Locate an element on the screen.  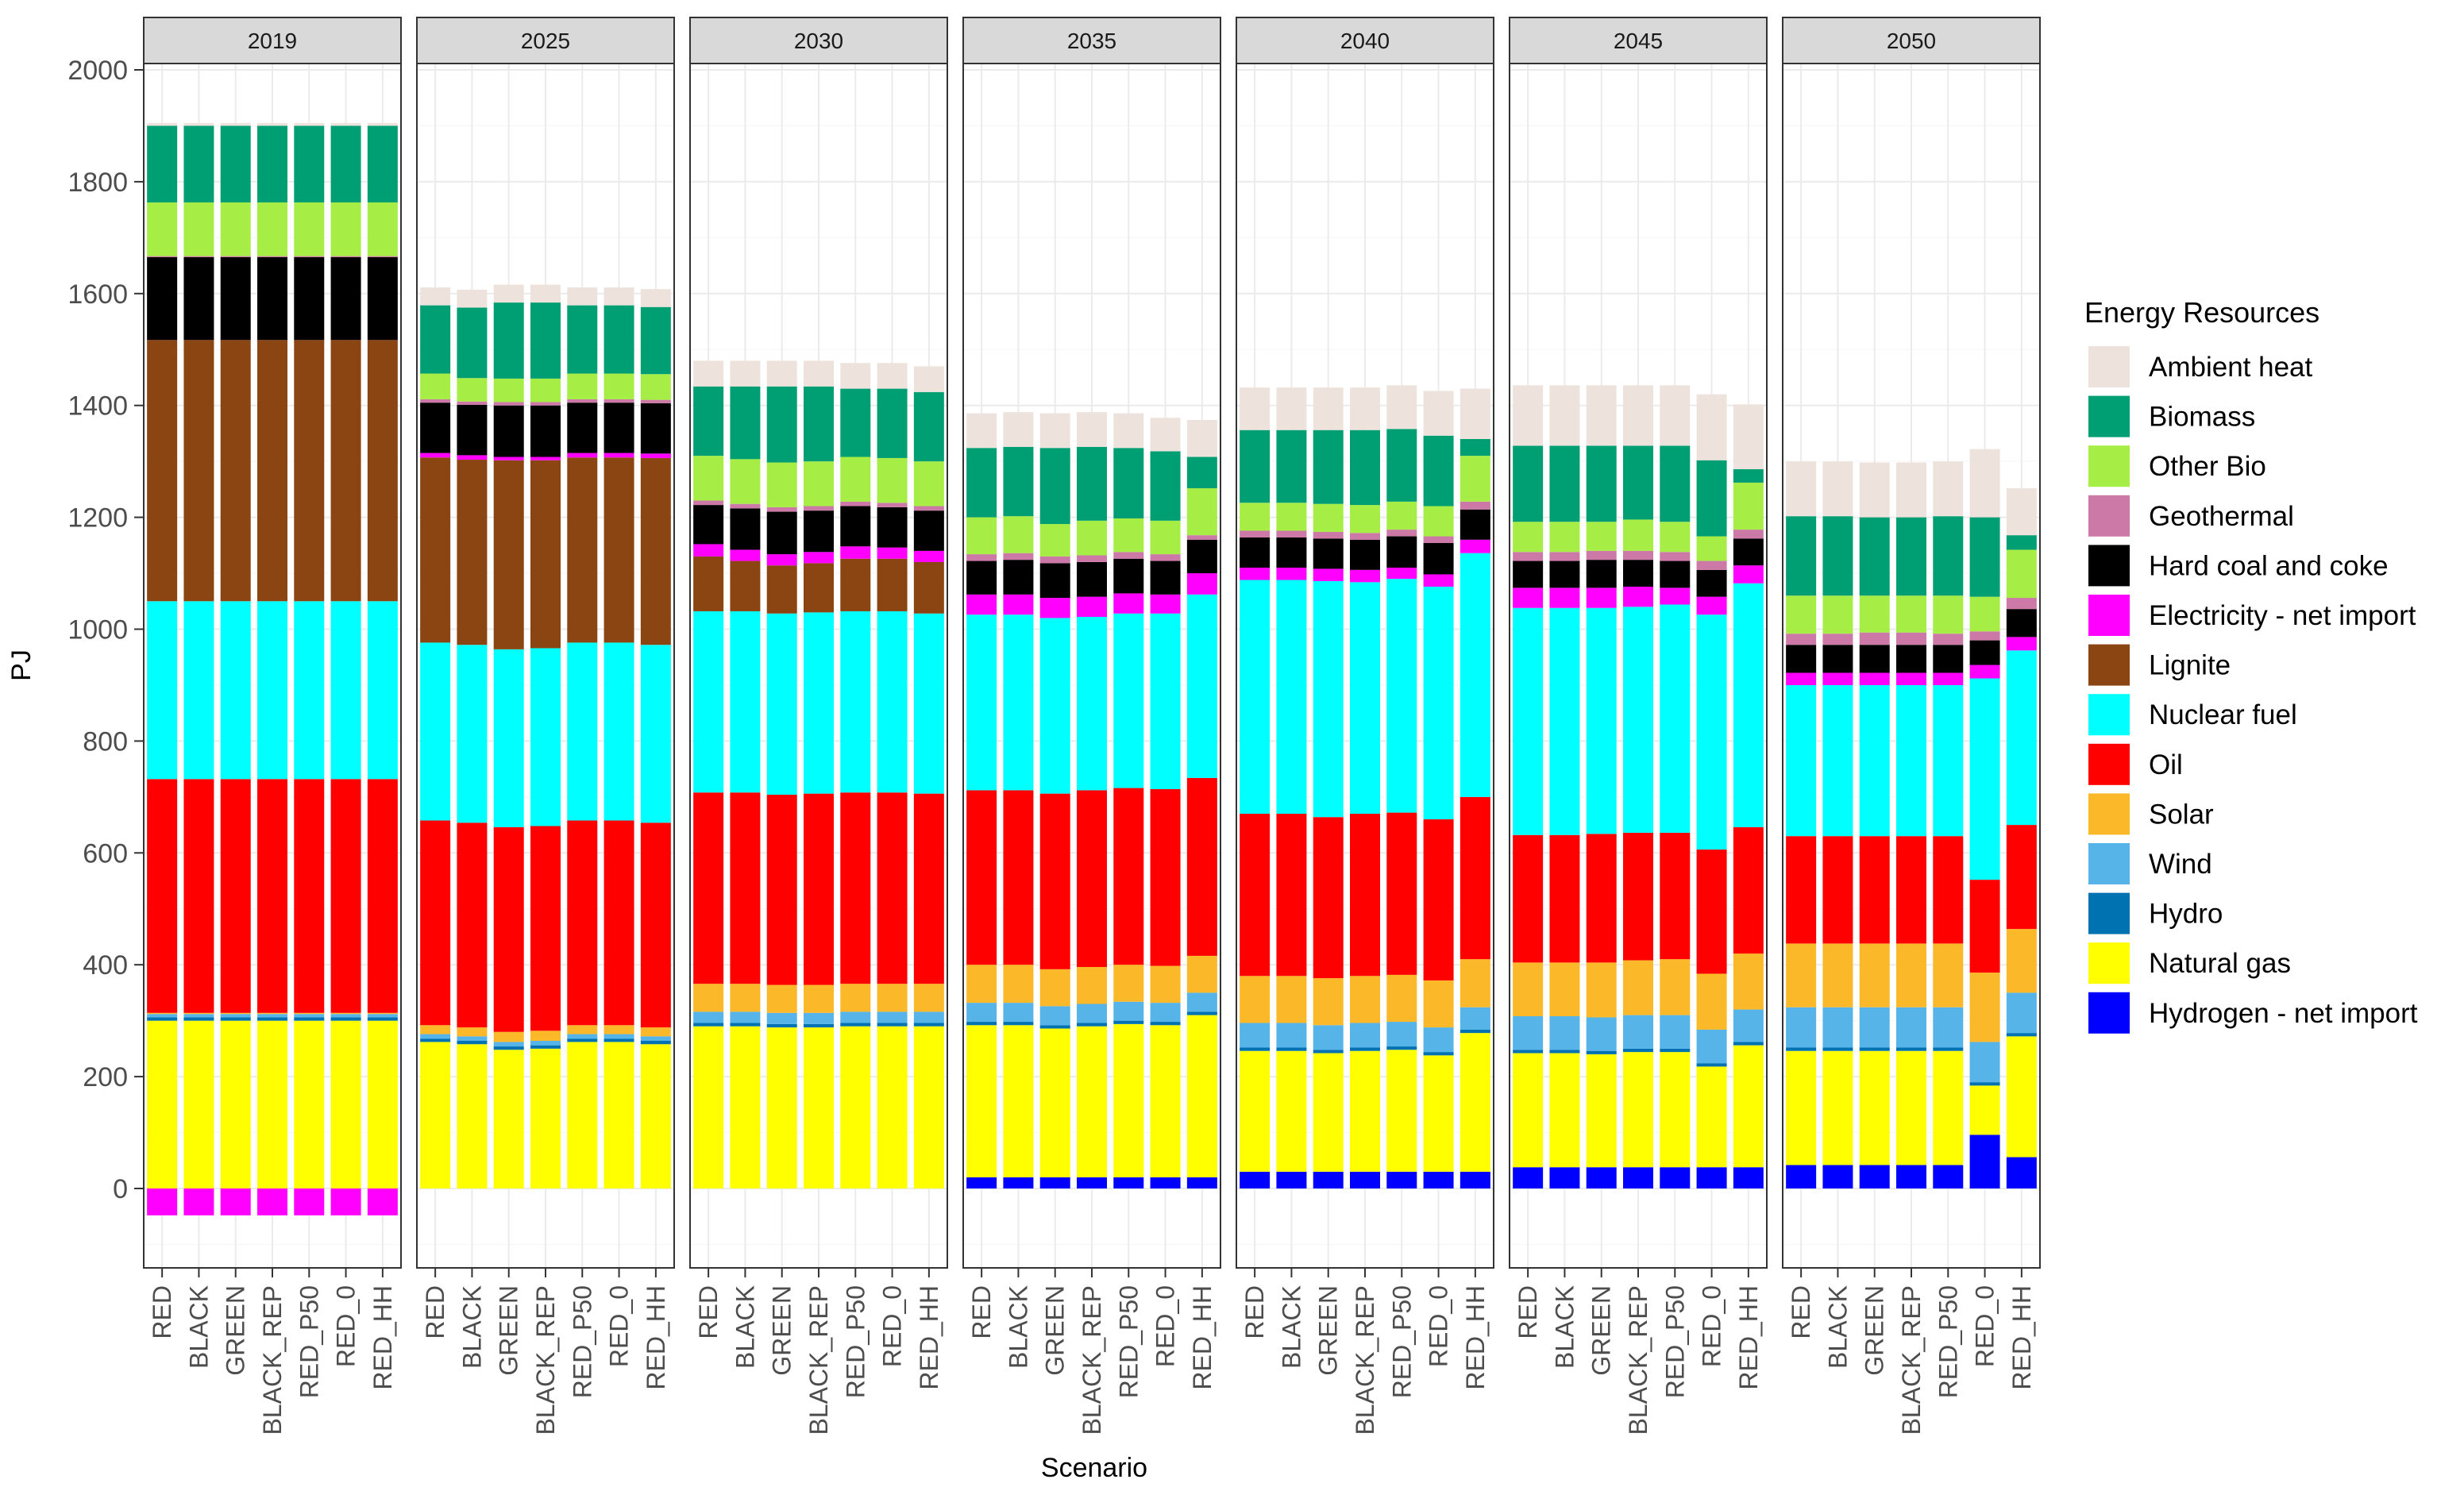
x-tick-label: RED is located at coordinates (162, 1312).